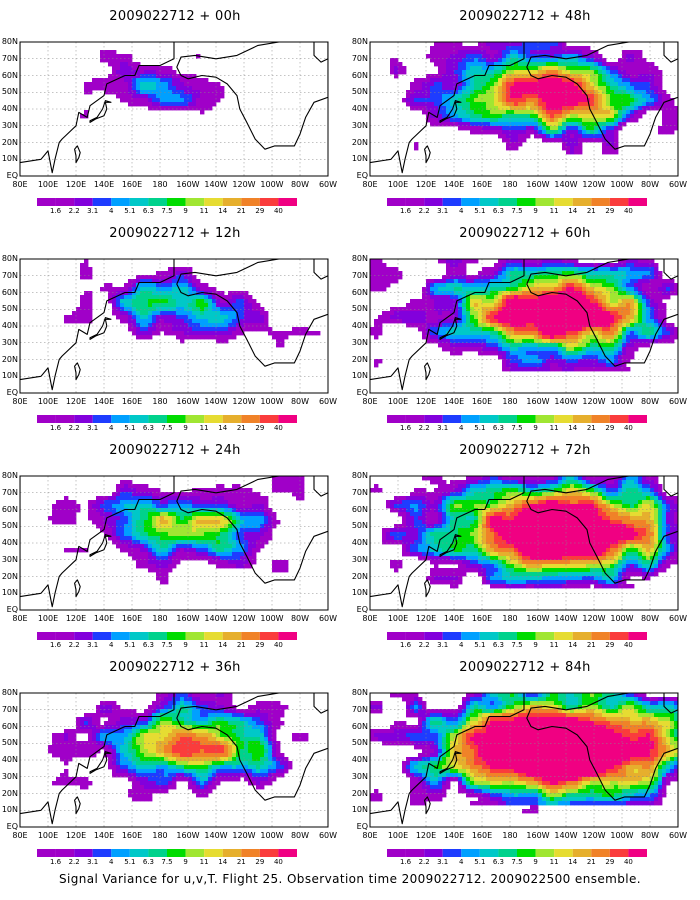 The image size is (700, 900). I want to click on colorbar-level-label: 29, so click(610, 645).